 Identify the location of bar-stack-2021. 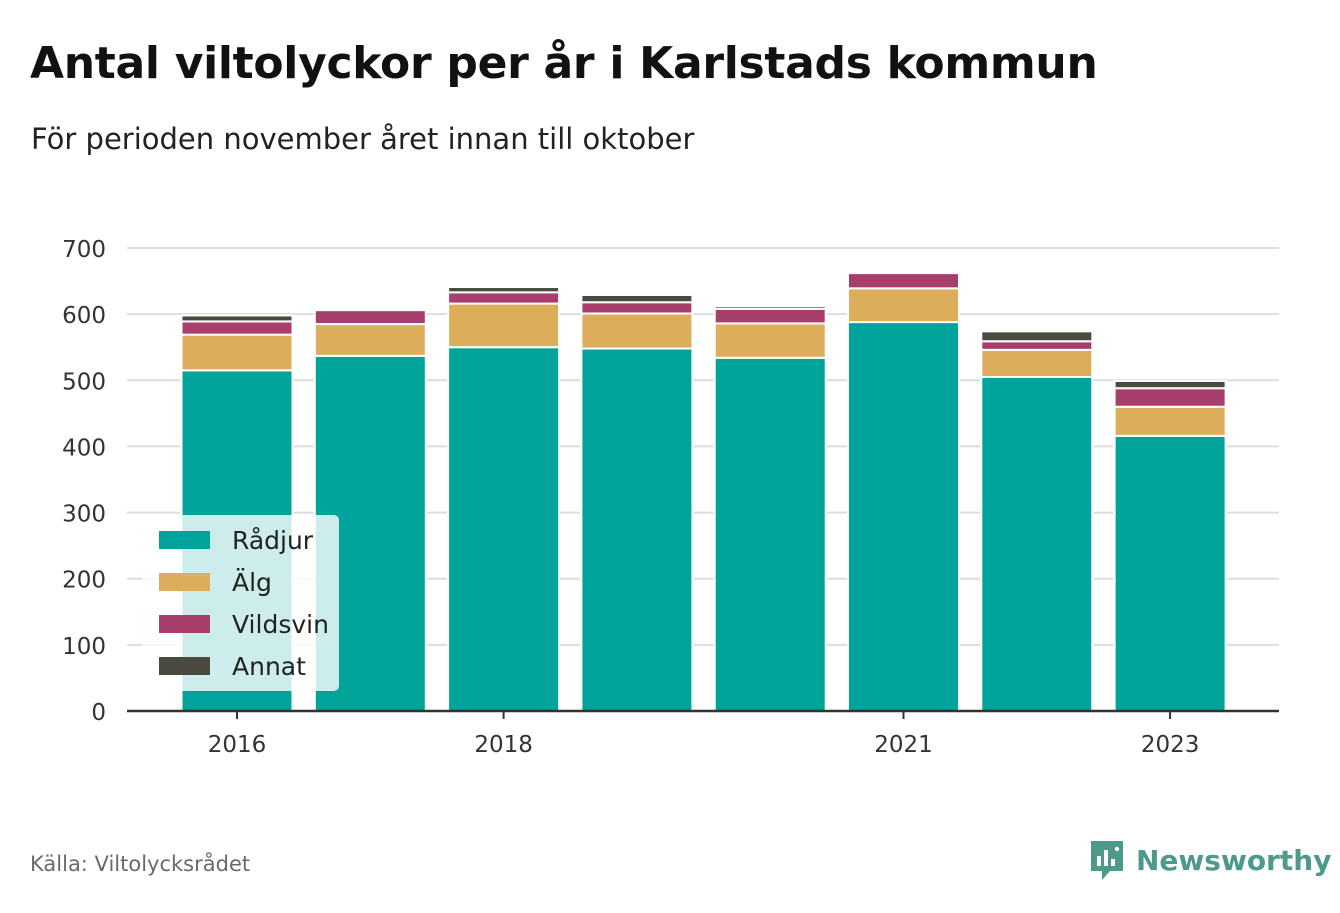
(903, 492).